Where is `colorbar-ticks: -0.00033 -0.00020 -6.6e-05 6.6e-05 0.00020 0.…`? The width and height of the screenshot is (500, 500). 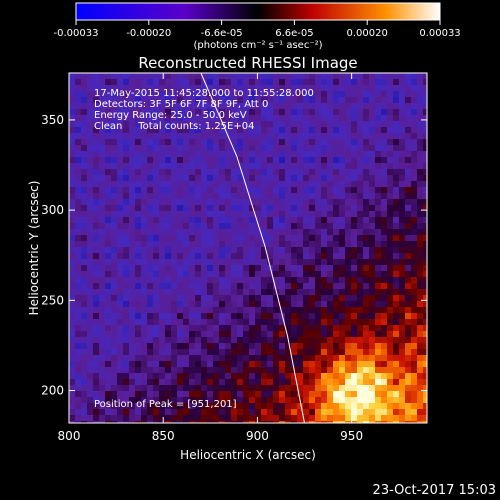 colorbar-ticks: -0.00033 -0.00020 -6.6e-05 6.6e-05 0.00020 0.… is located at coordinates (257, 29).